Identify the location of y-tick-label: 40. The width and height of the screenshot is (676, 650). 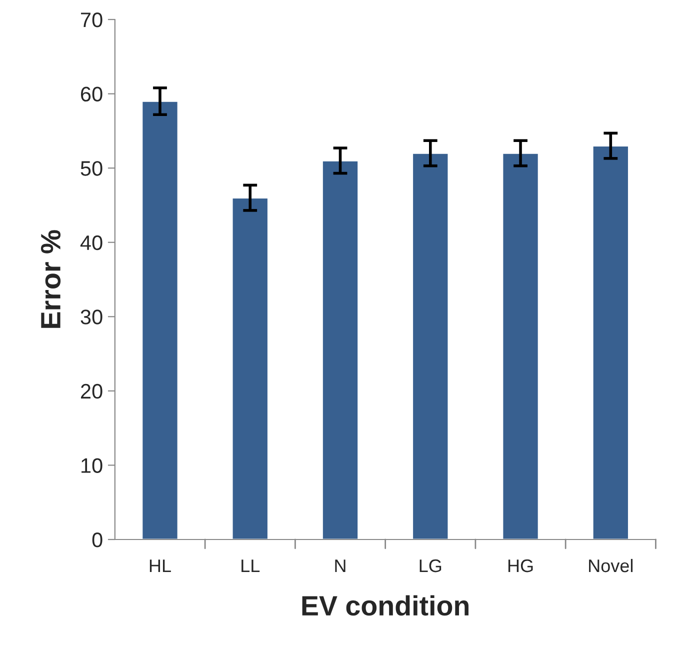
(91, 242).